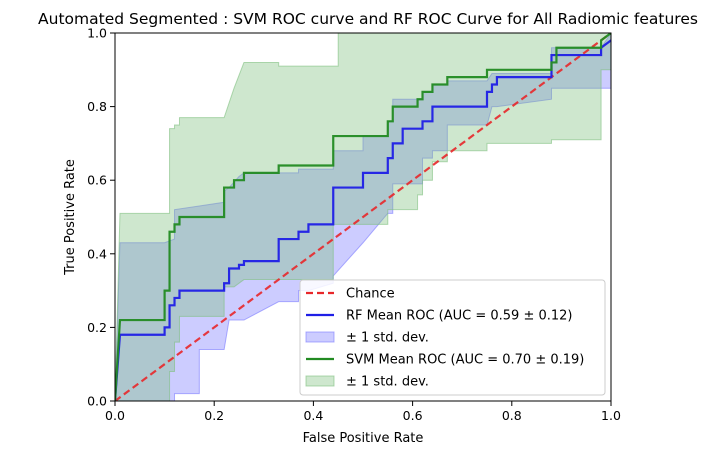 The height and width of the screenshot is (455, 726). Describe the element at coordinates (97, 401) in the screenshot. I see `y-tick-label: 0.0` at that location.